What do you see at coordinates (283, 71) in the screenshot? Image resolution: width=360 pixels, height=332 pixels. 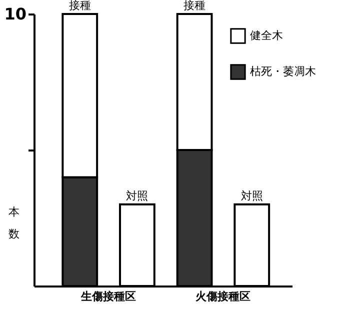 I see `legend-label: 枯死・萎凋木` at bounding box center [283, 71].